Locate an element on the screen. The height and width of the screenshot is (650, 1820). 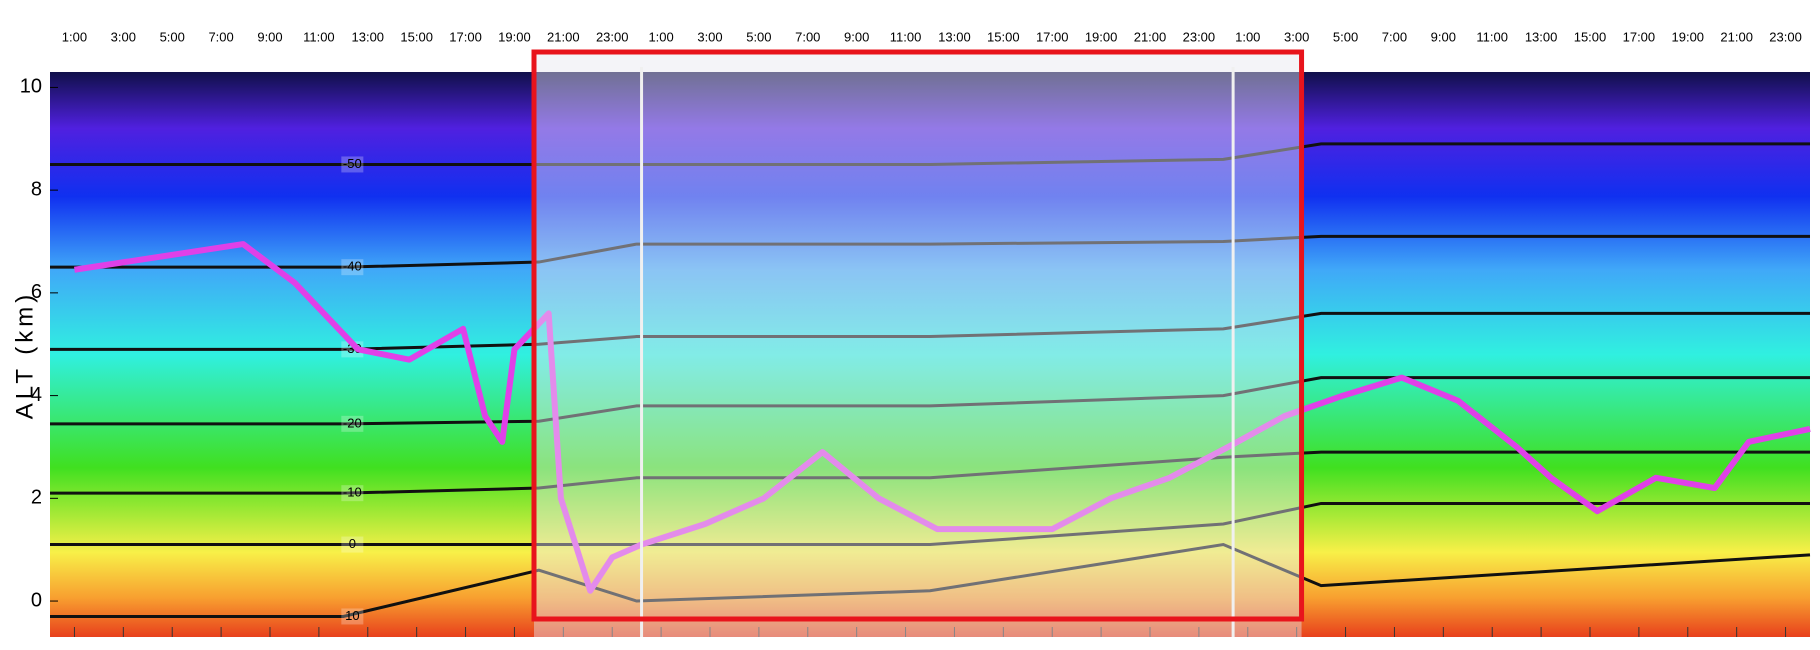
y-tick-label: 4 is located at coordinates (36, 395).